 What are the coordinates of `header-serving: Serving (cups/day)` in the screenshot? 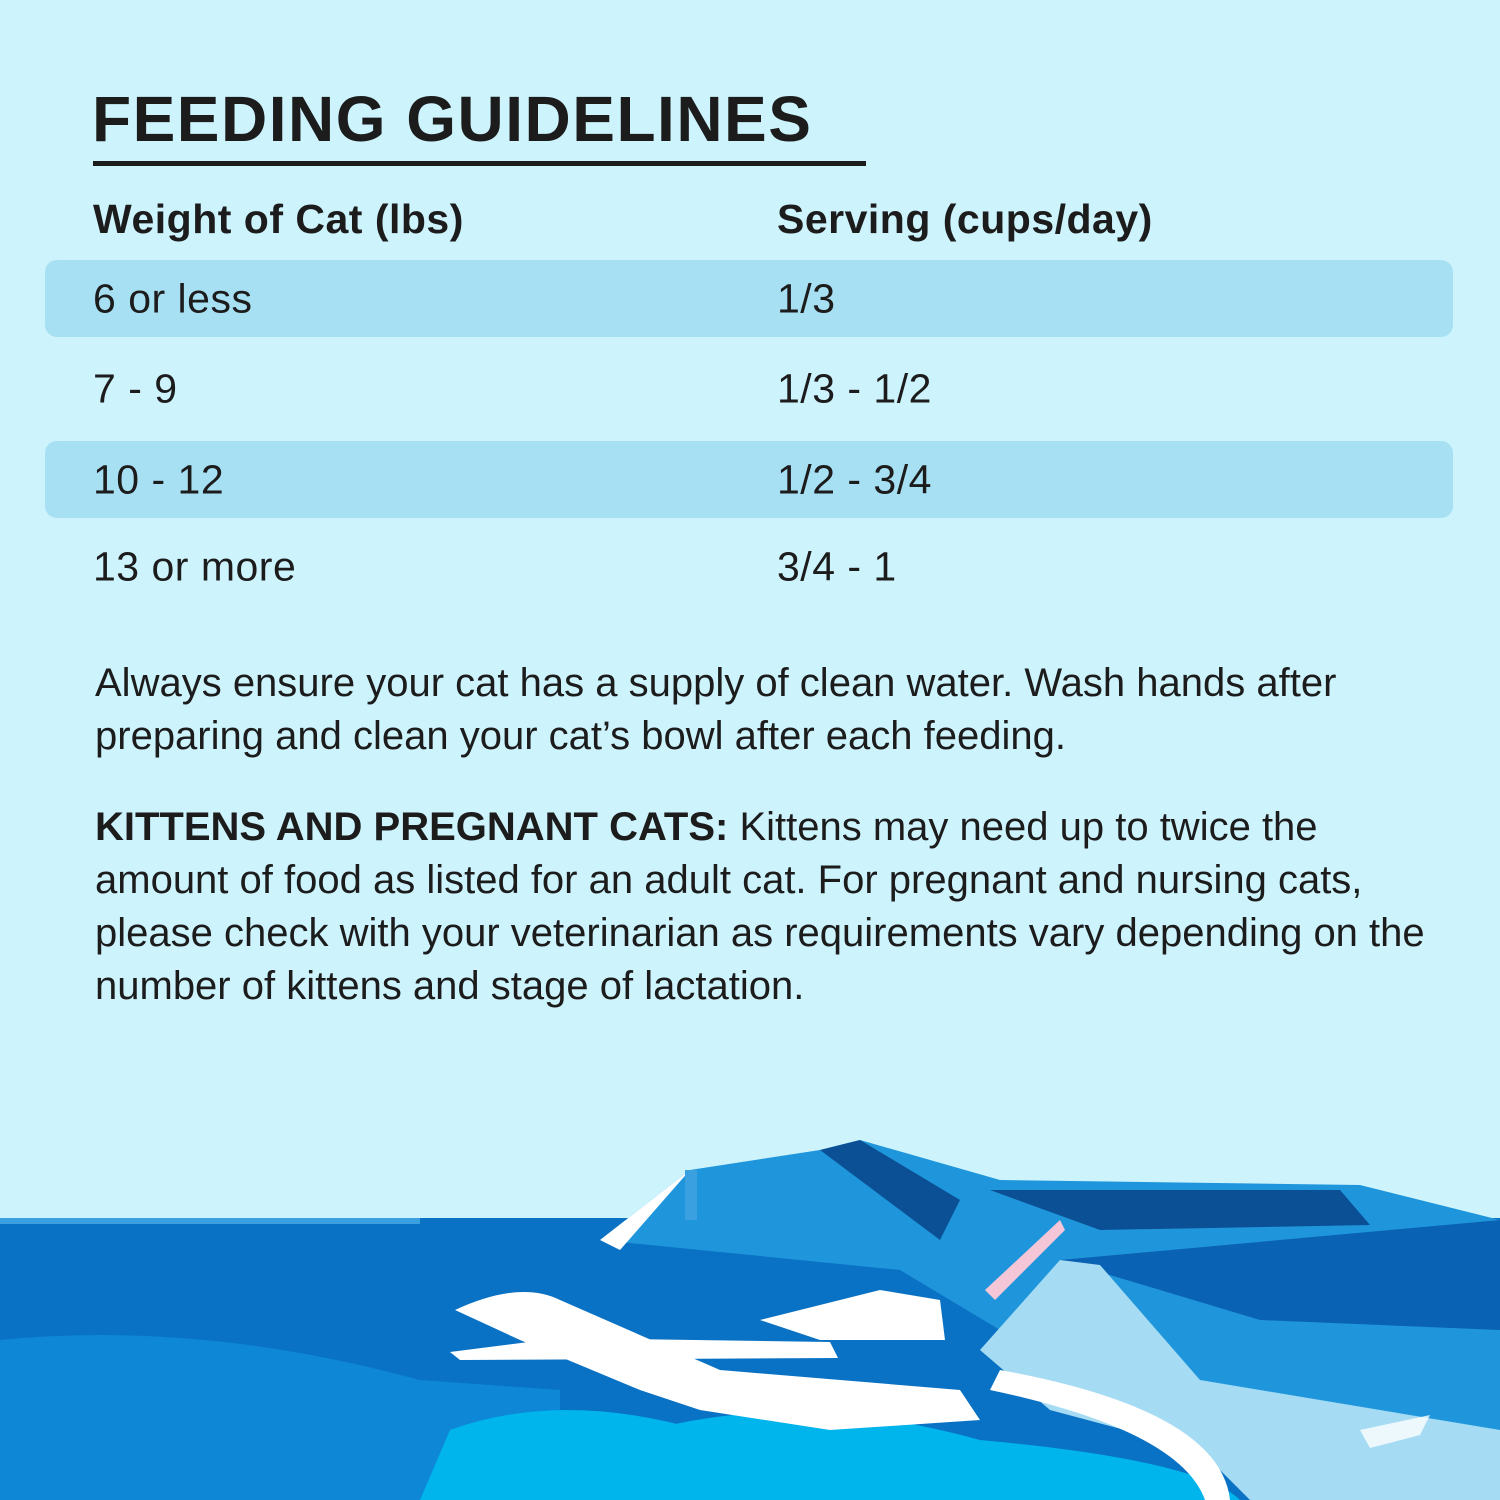 It's located at (965, 219).